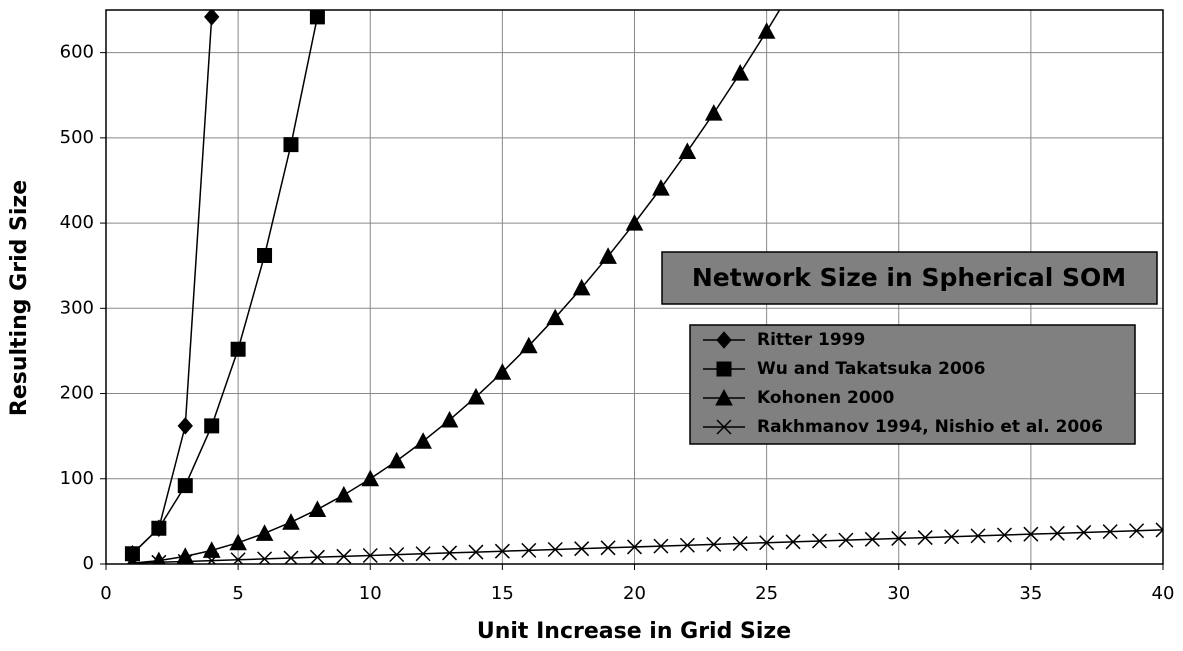 The width and height of the screenshot is (1183, 651). What do you see at coordinates (811, 340) in the screenshot?
I see `legend-label: Ritter 1999` at bounding box center [811, 340].